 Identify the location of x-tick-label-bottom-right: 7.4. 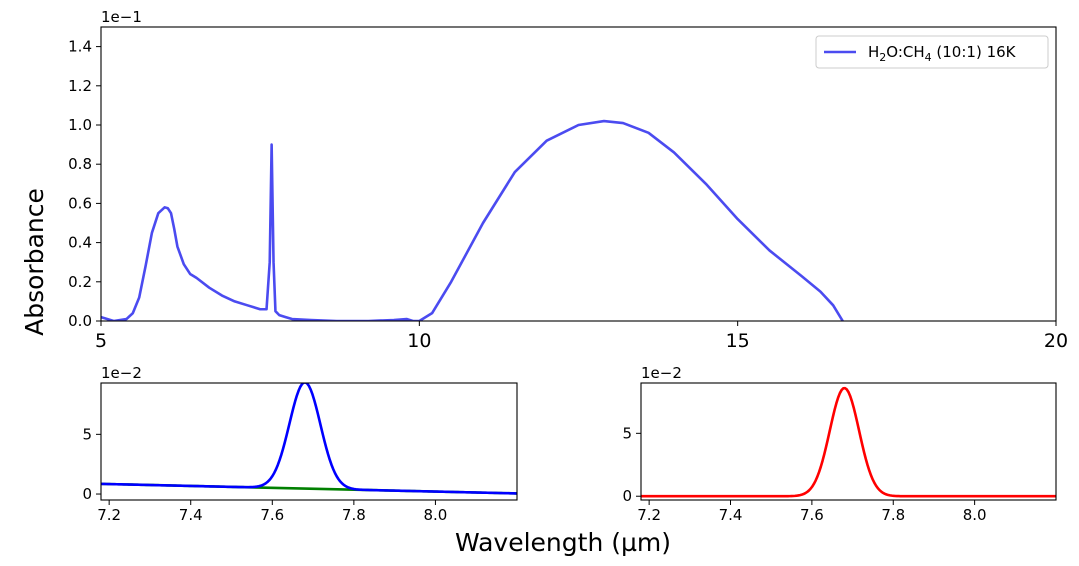
(731, 515).